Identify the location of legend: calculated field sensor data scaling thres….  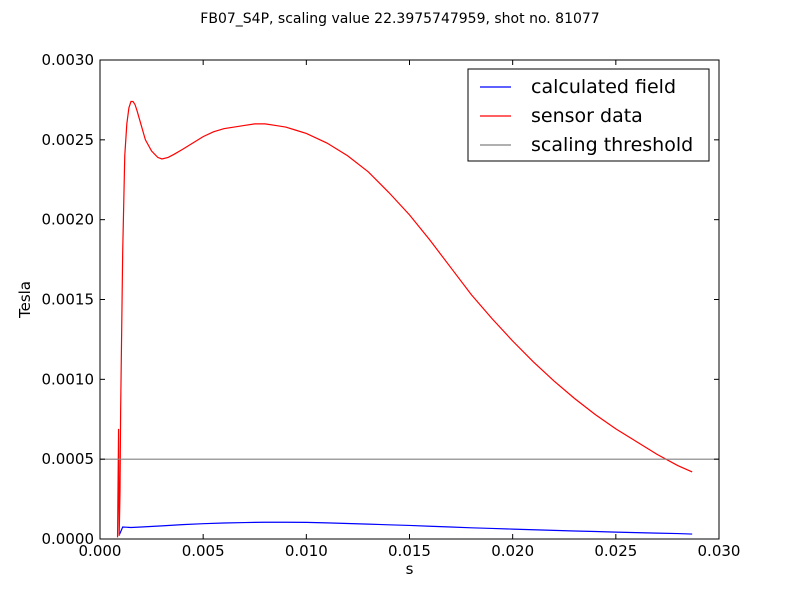
(588, 115).